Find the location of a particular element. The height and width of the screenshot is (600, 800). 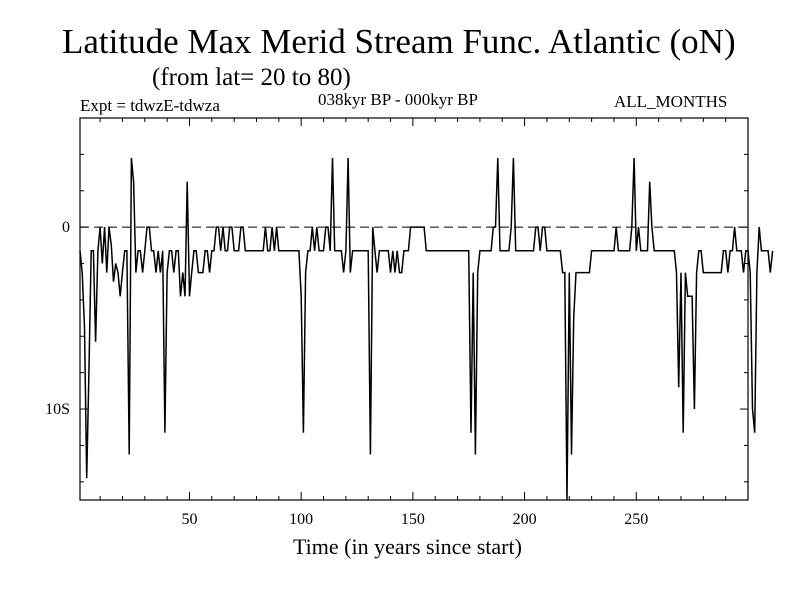

x-tick-label: 100 is located at coordinates (301, 519).